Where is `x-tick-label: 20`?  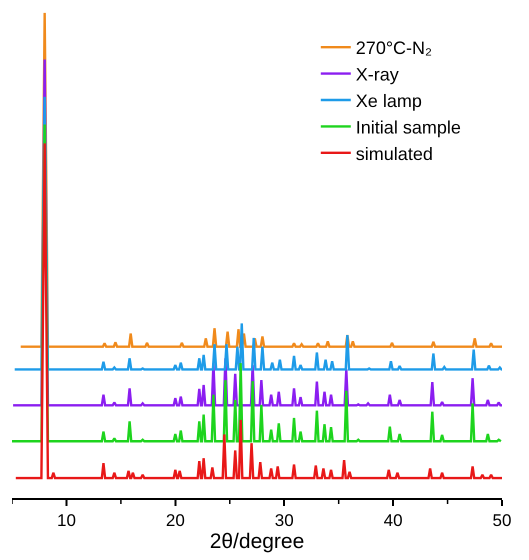 x-tick-label: 20 is located at coordinates (175, 520).